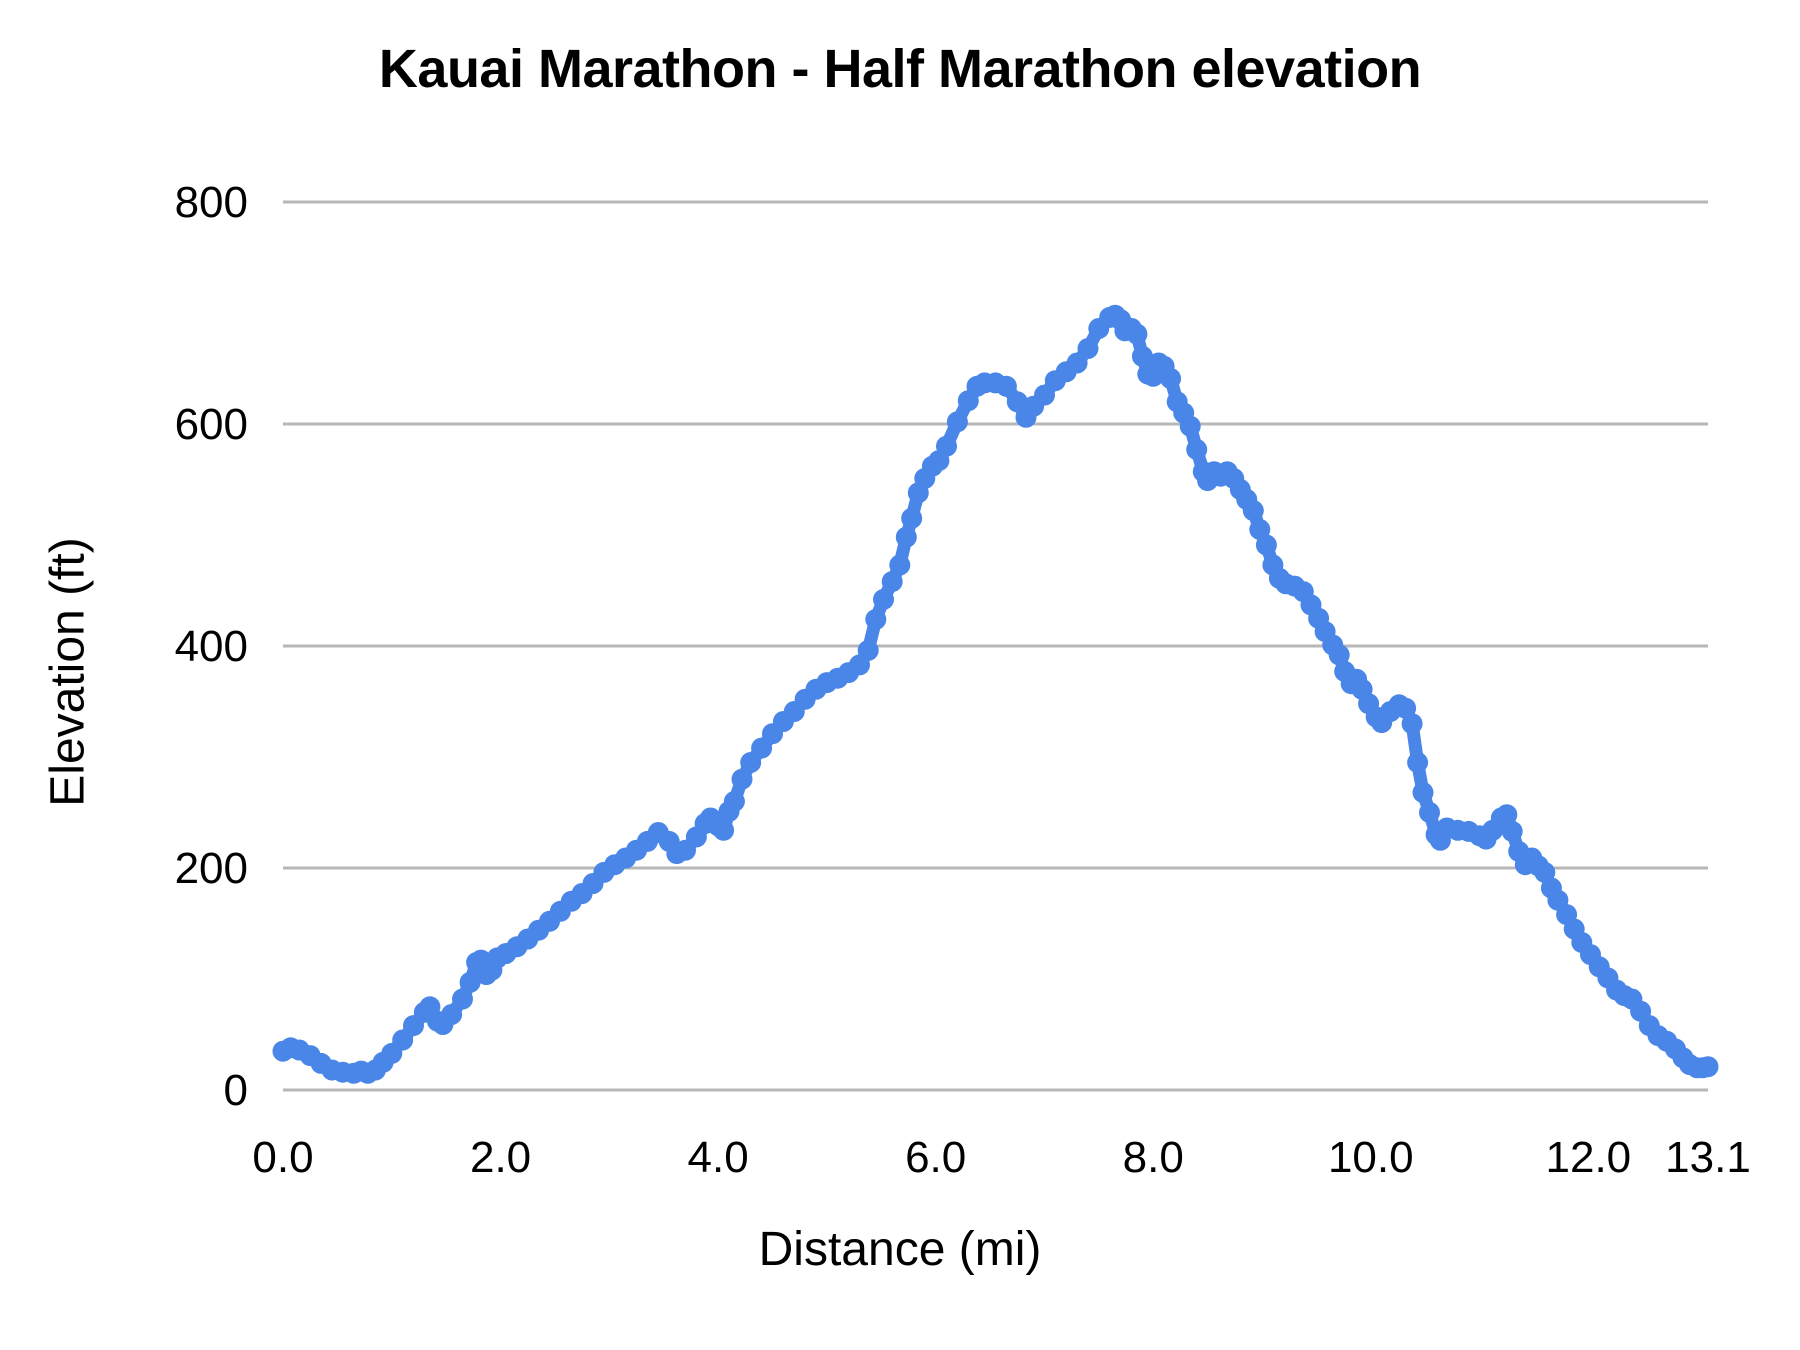 The width and height of the screenshot is (1800, 1350). What do you see at coordinates (1708, 1157) in the screenshot?
I see `x-tick-label: 13.1` at bounding box center [1708, 1157].